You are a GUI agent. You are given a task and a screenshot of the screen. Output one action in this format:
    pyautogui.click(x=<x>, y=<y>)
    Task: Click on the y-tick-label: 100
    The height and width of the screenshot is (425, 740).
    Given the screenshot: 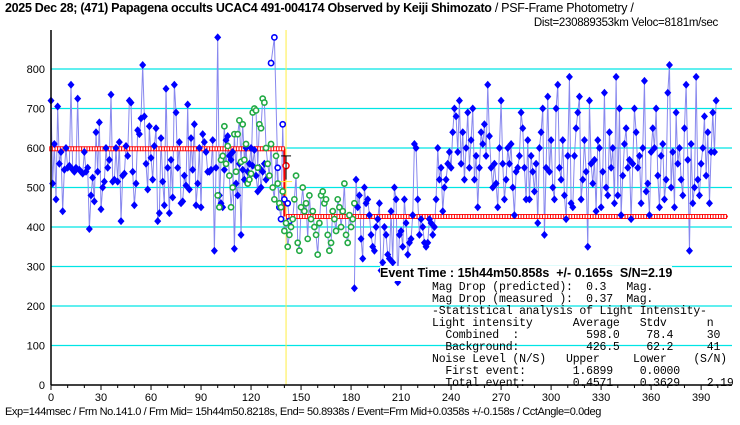 What is the action you would take?
    pyautogui.click(x=36, y=347)
    